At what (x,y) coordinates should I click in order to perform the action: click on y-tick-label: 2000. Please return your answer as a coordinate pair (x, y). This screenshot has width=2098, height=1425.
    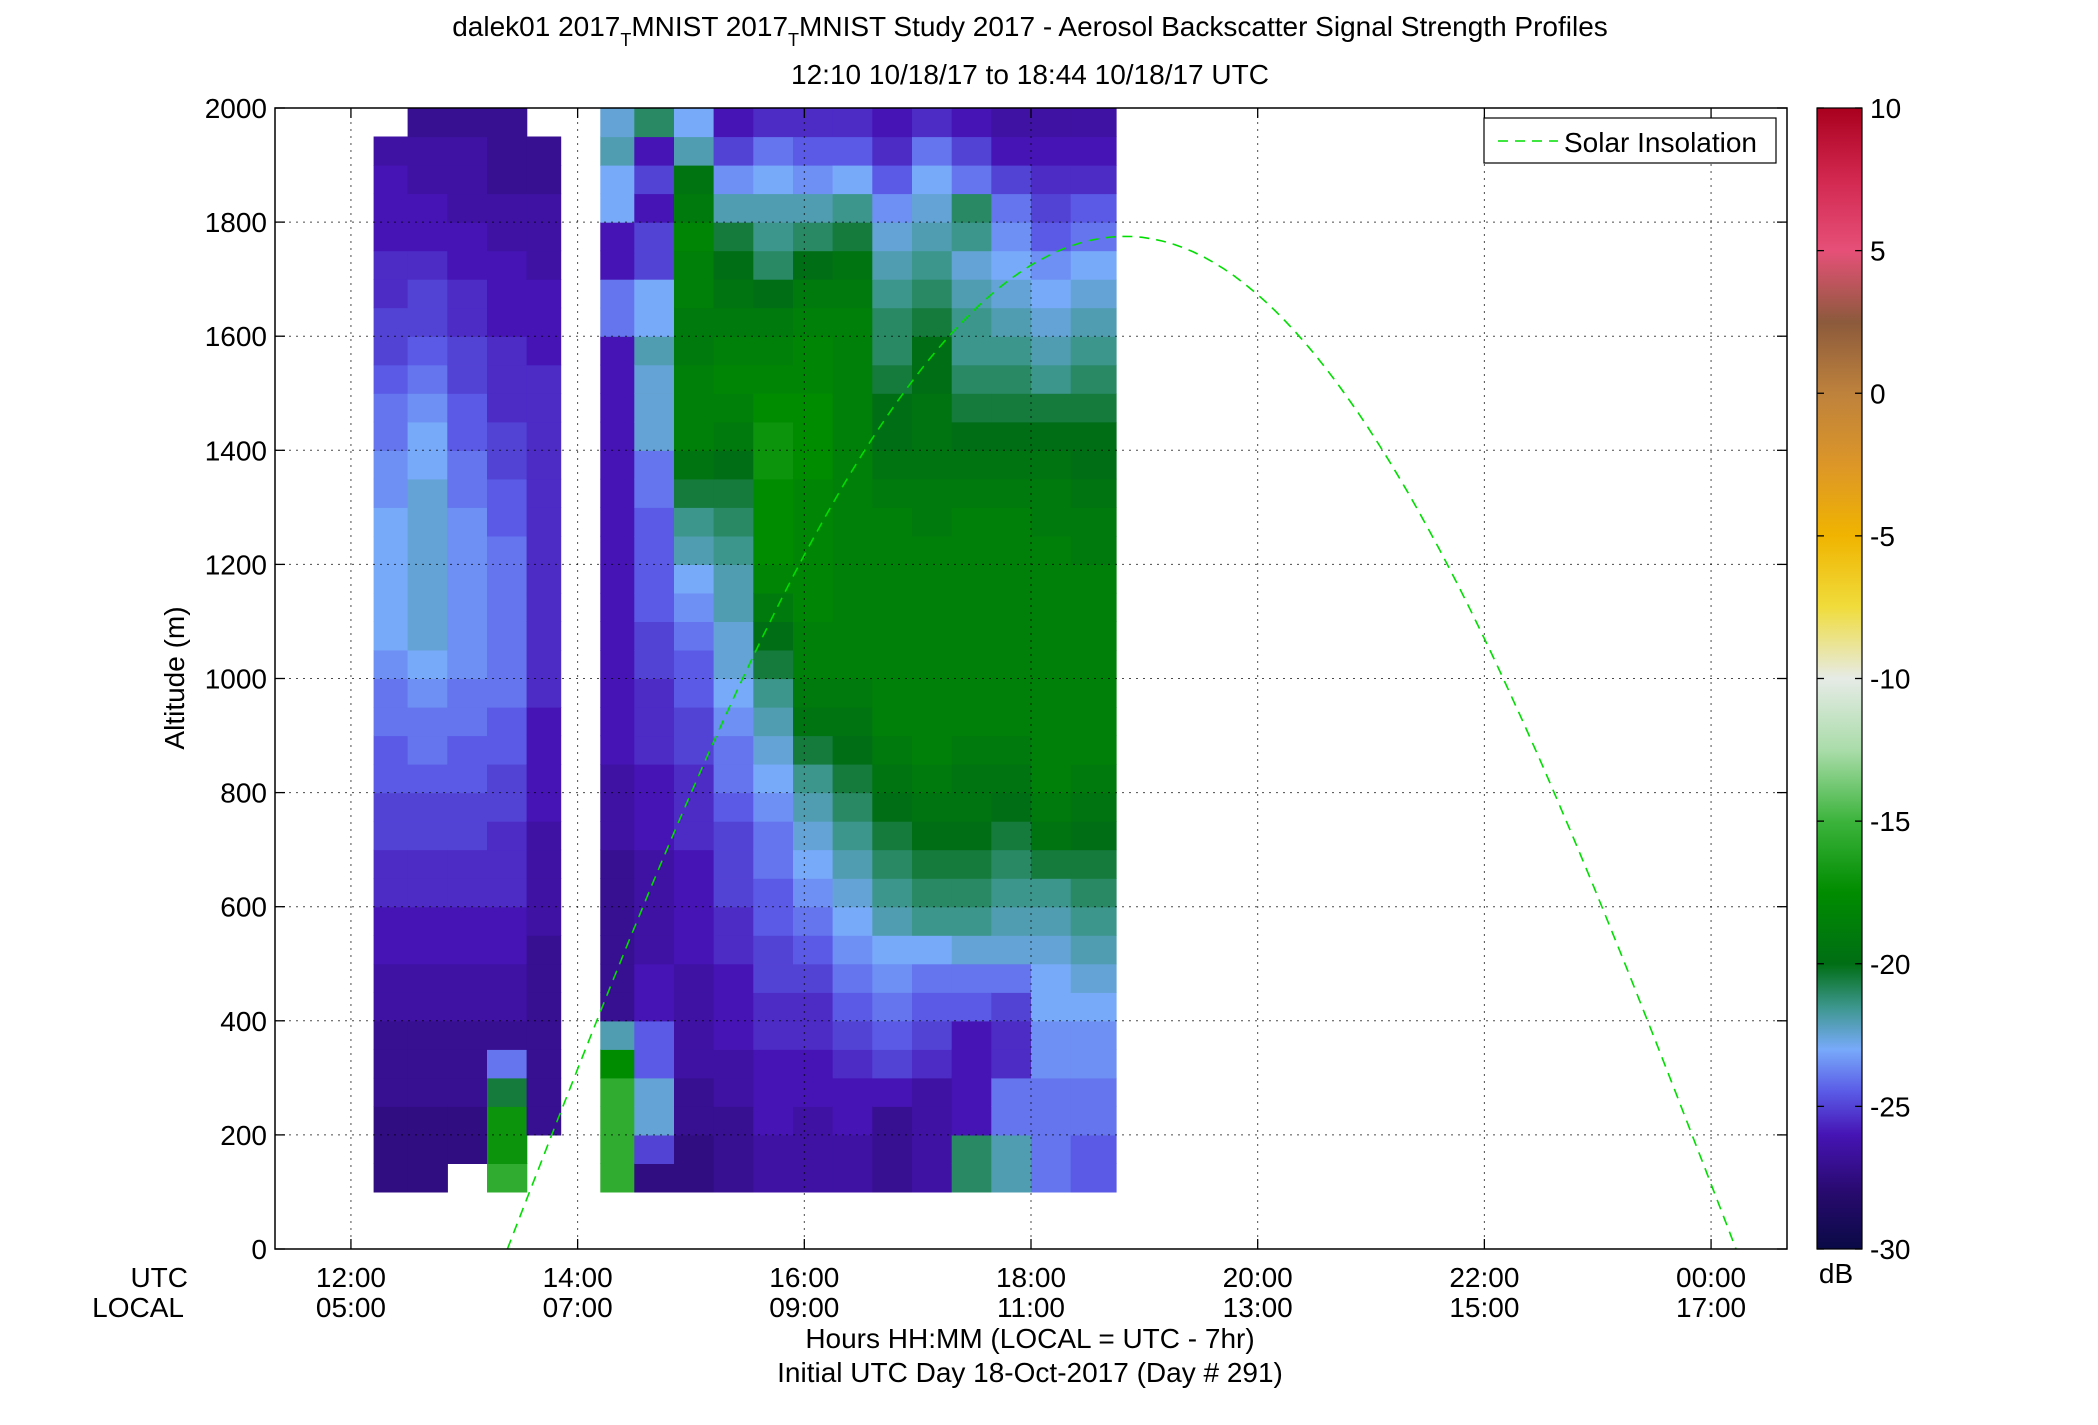
    Looking at the image, I should click on (236, 108).